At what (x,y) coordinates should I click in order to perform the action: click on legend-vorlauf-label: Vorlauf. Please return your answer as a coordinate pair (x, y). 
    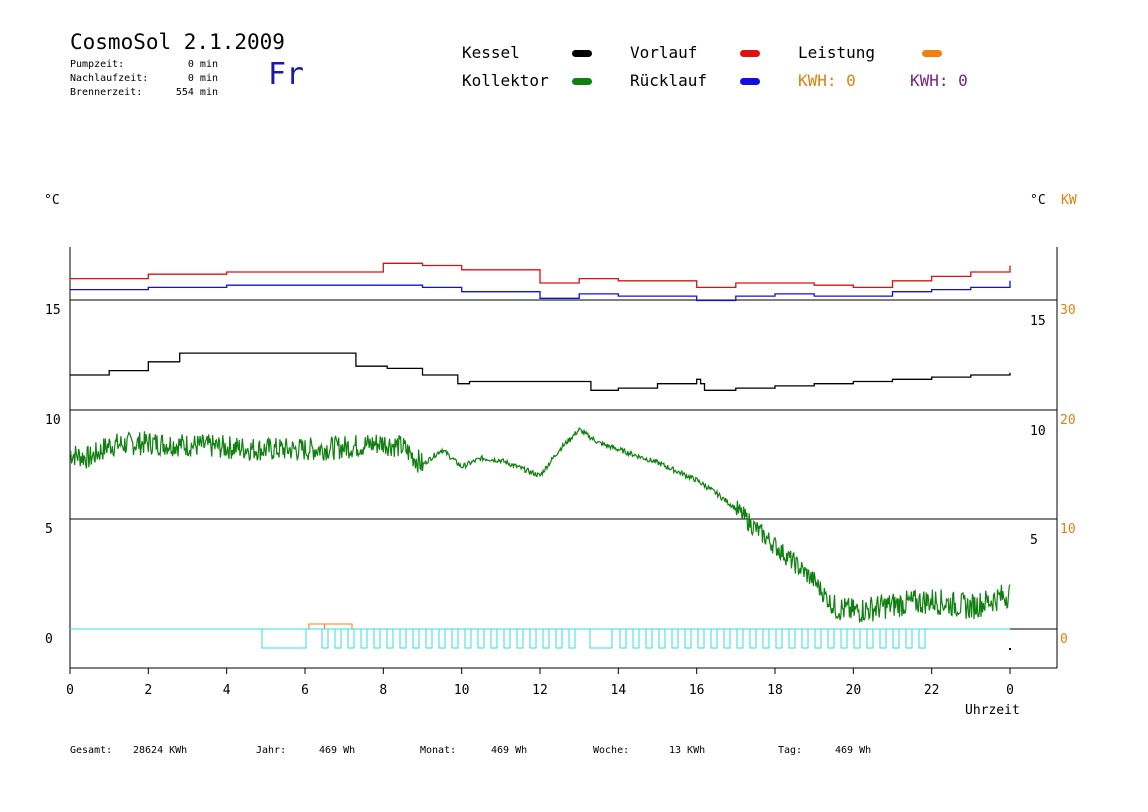
    Looking at the image, I should click on (664, 52).